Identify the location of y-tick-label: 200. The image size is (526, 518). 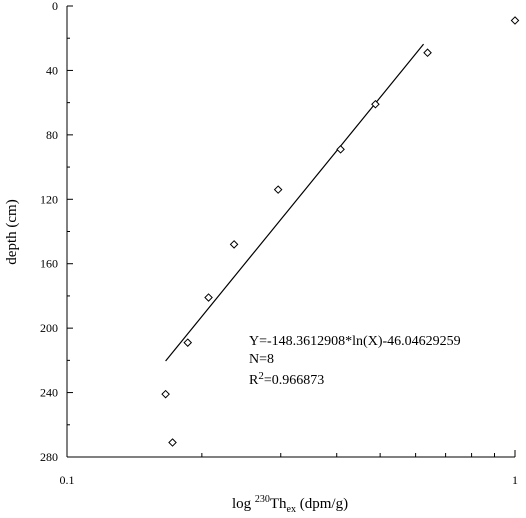
(49, 328).